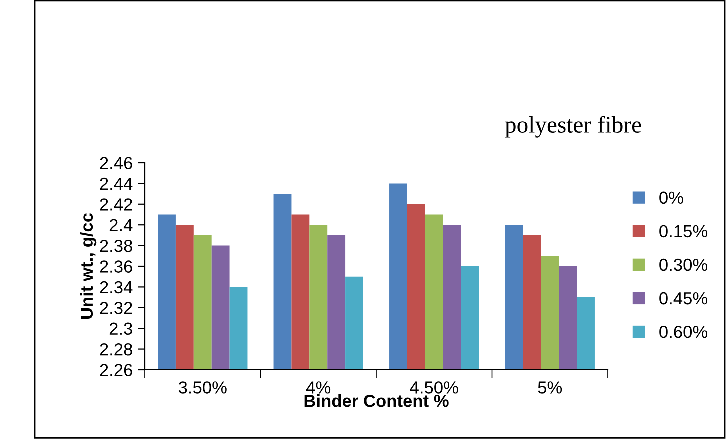  I want to click on y-tick-label: 2.3, so click(121, 329).